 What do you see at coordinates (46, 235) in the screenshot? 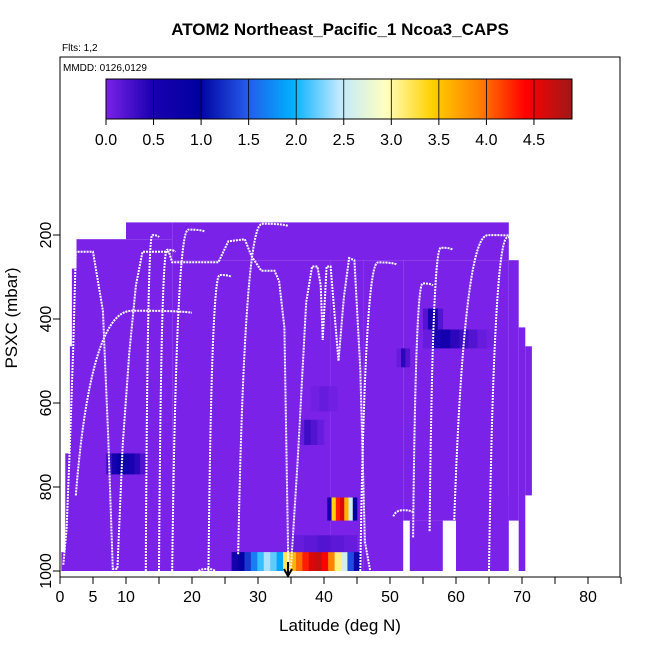
I see `y-tick-label-200: 200` at bounding box center [46, 235].